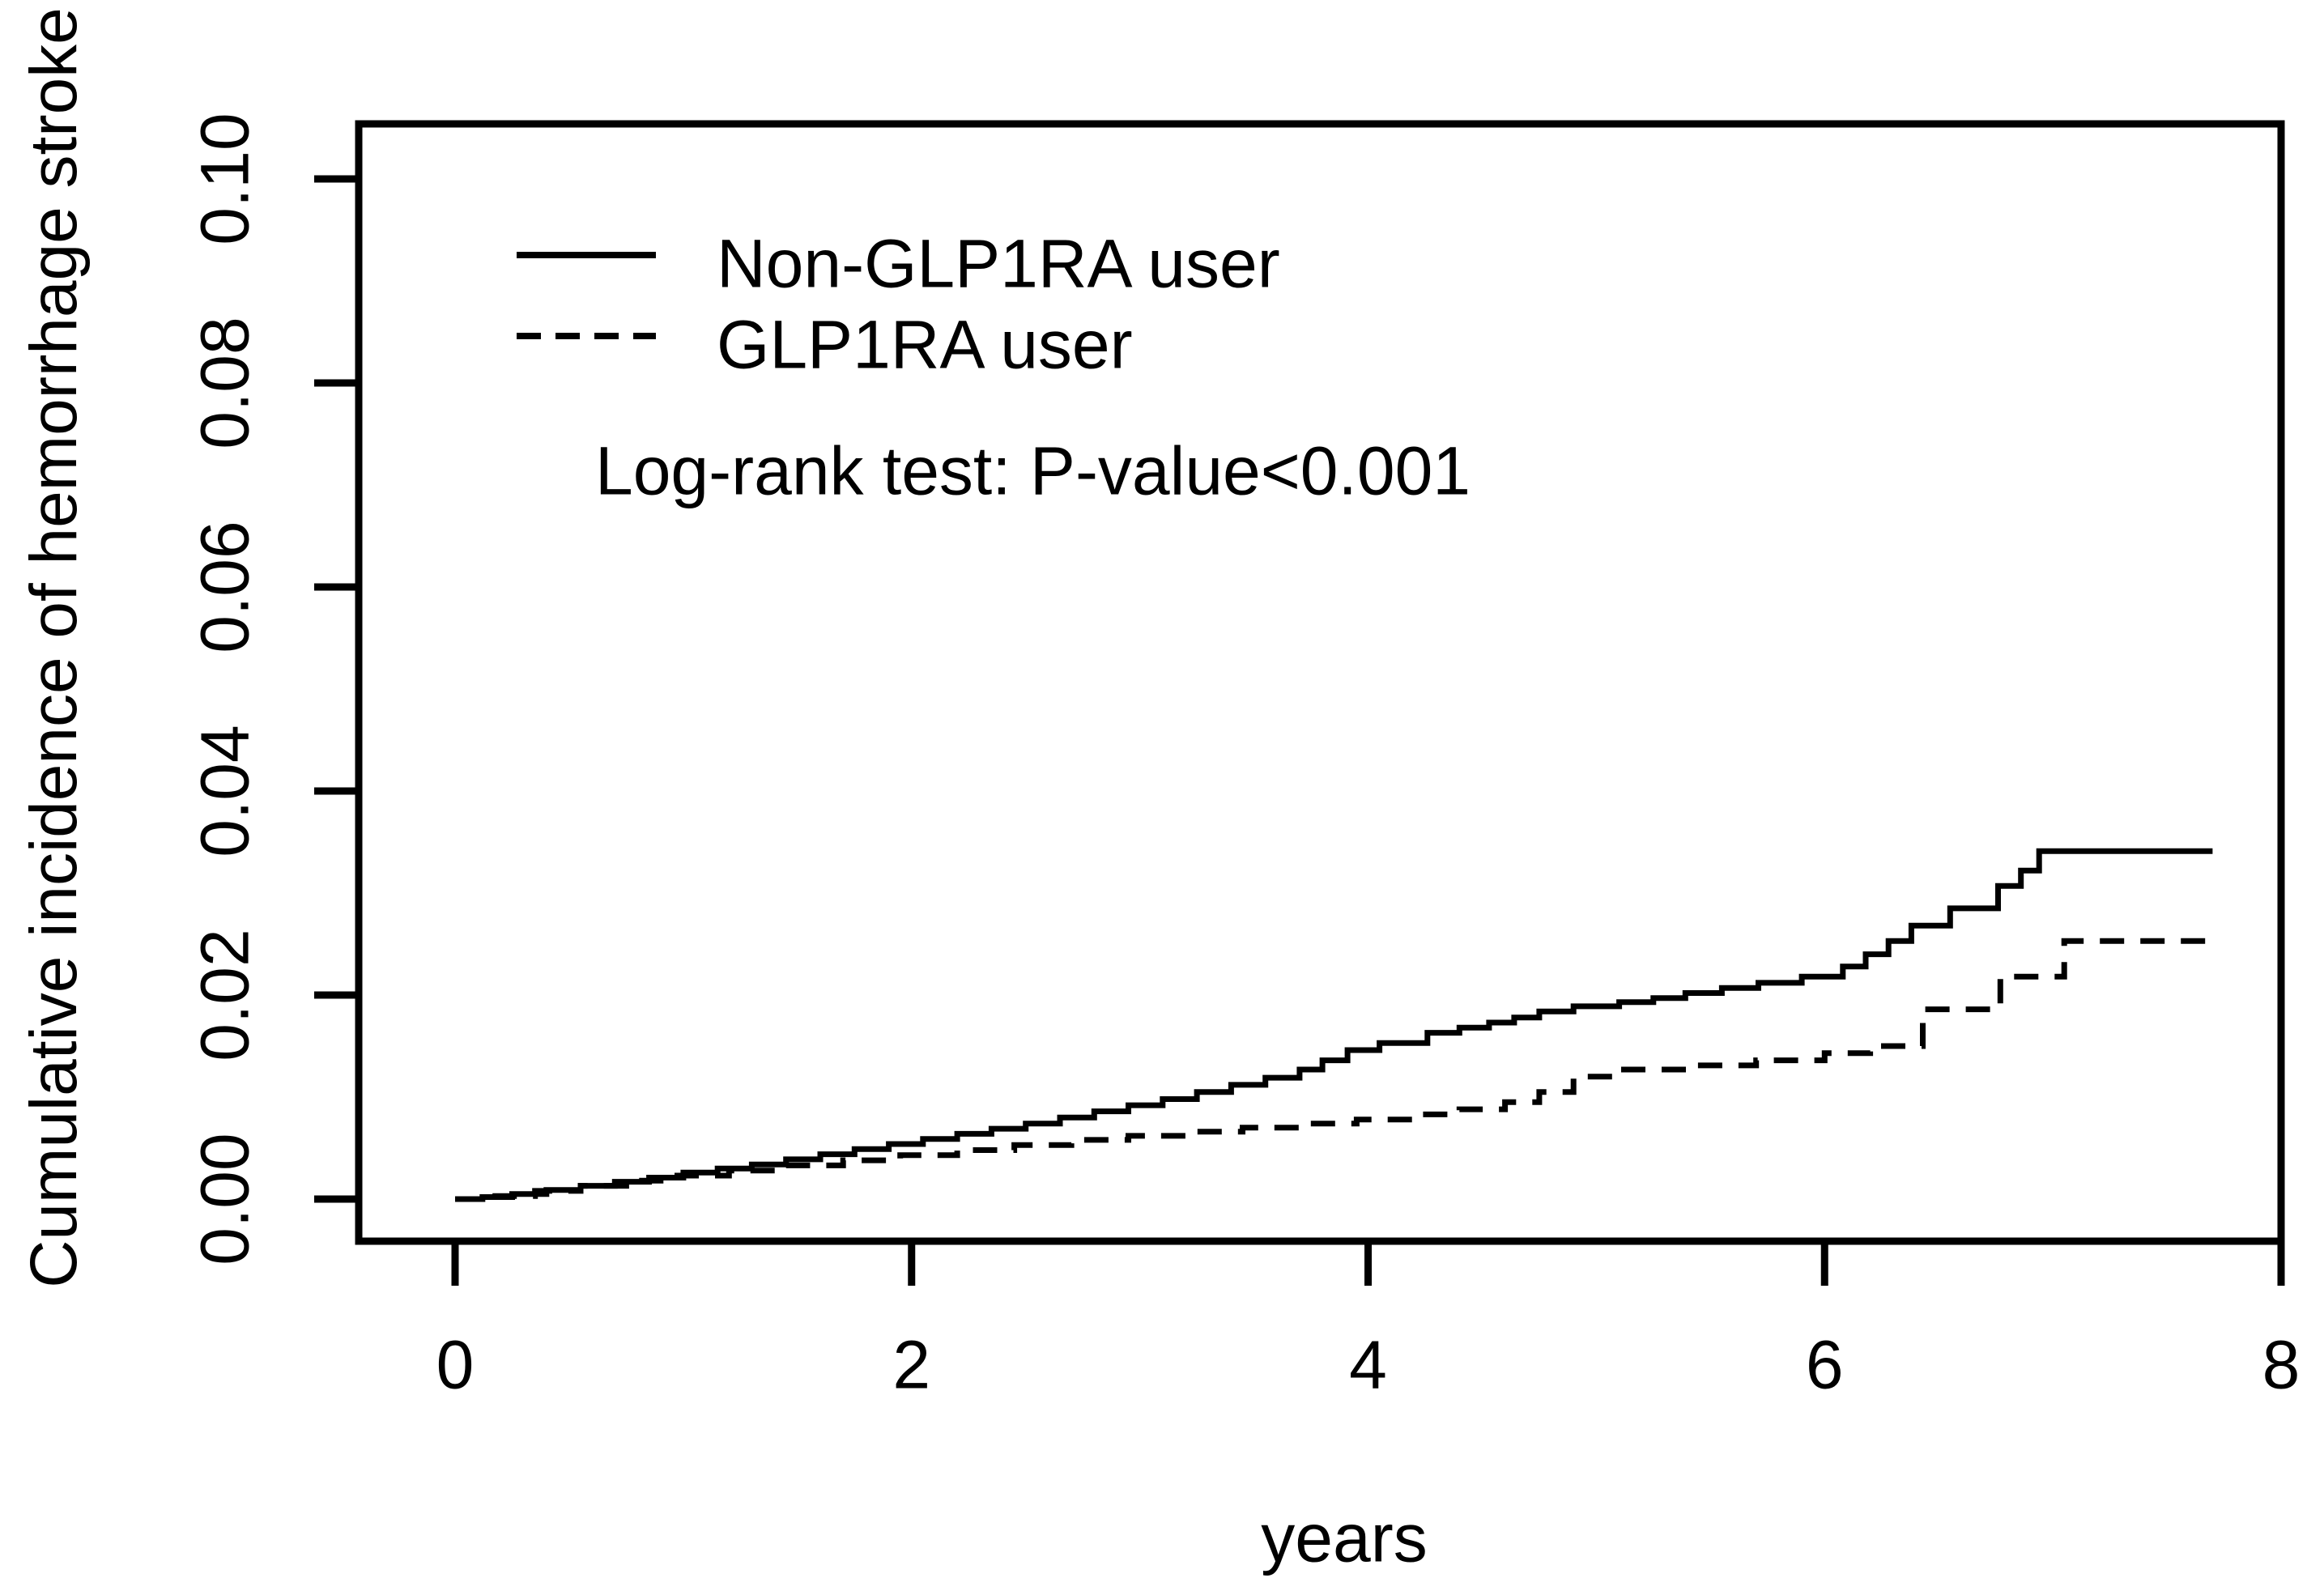 The image size is (2324, 1595). I want to click on x-tick-label: 0, so click(456, 1364).